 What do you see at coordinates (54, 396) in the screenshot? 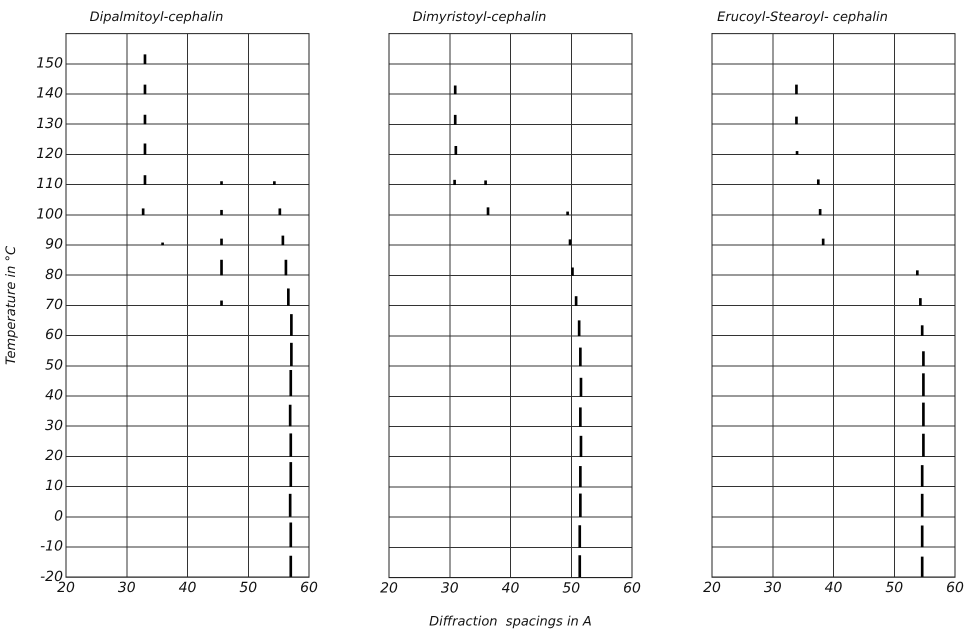
I see `y-tick-label: 40` at bounding box center [54, 396].